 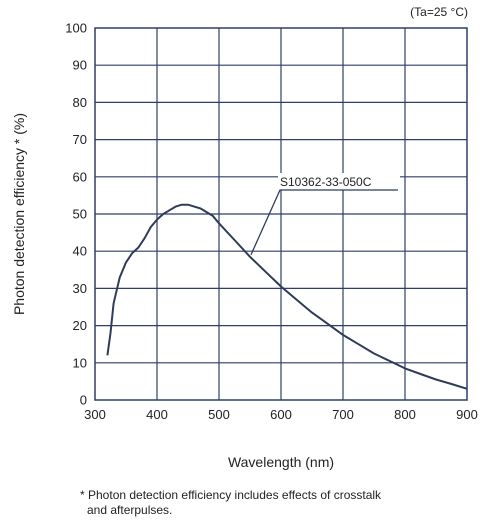 What do you see at coordinates (80, 102) in the screenshot?
I see `y-tick-label: 80` at bounding box center [80, 102].